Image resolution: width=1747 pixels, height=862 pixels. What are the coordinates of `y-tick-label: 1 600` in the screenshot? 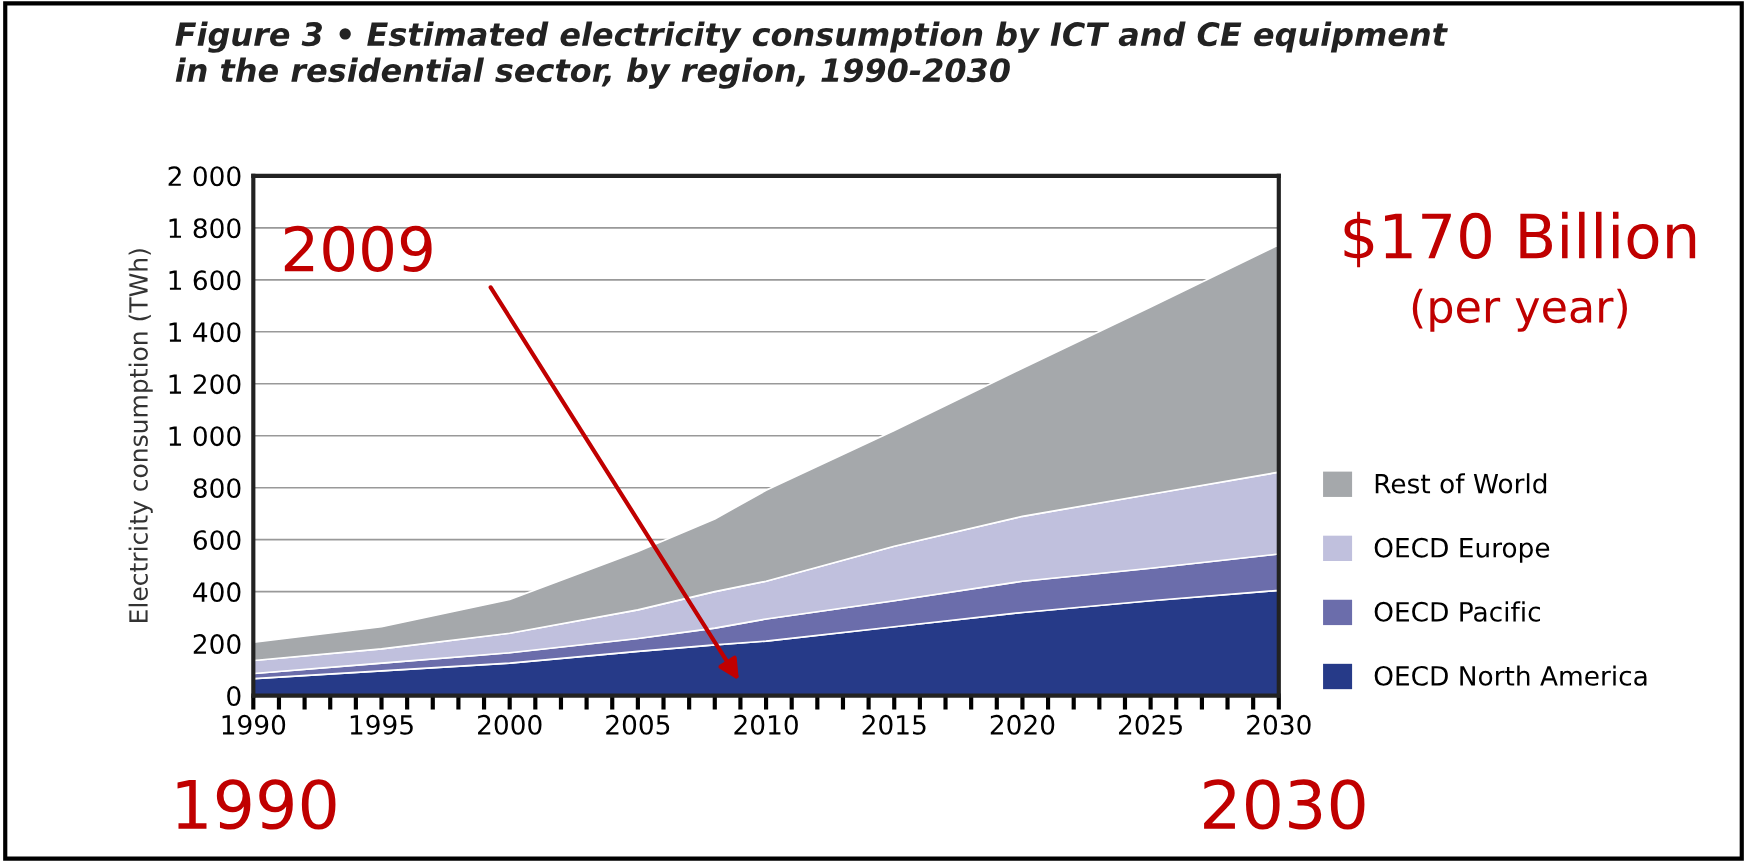 It's located at (205, 280).